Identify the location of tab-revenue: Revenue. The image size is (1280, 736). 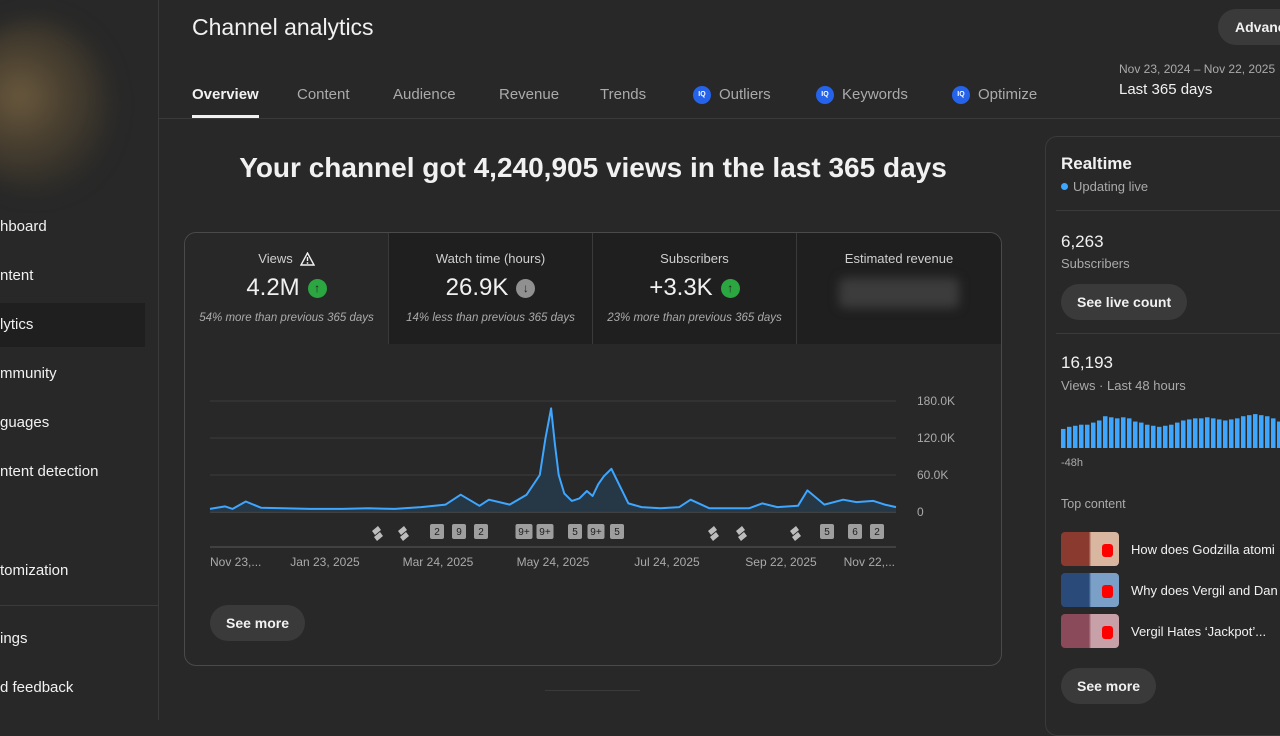
(529, 95).